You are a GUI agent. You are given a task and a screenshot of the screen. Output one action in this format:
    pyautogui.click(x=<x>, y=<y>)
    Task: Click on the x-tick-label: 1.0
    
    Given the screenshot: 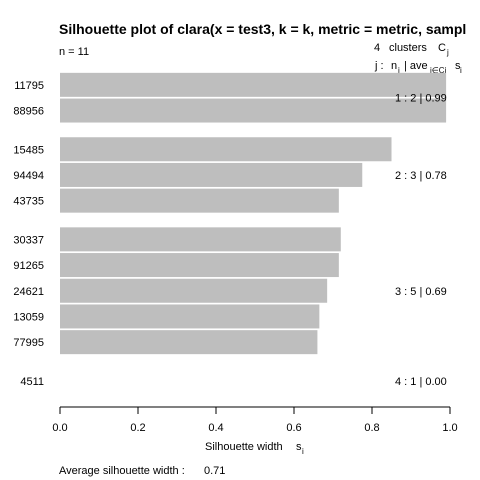 What is the action you would take?
    pyautogui.click(x=449, y=428)
    